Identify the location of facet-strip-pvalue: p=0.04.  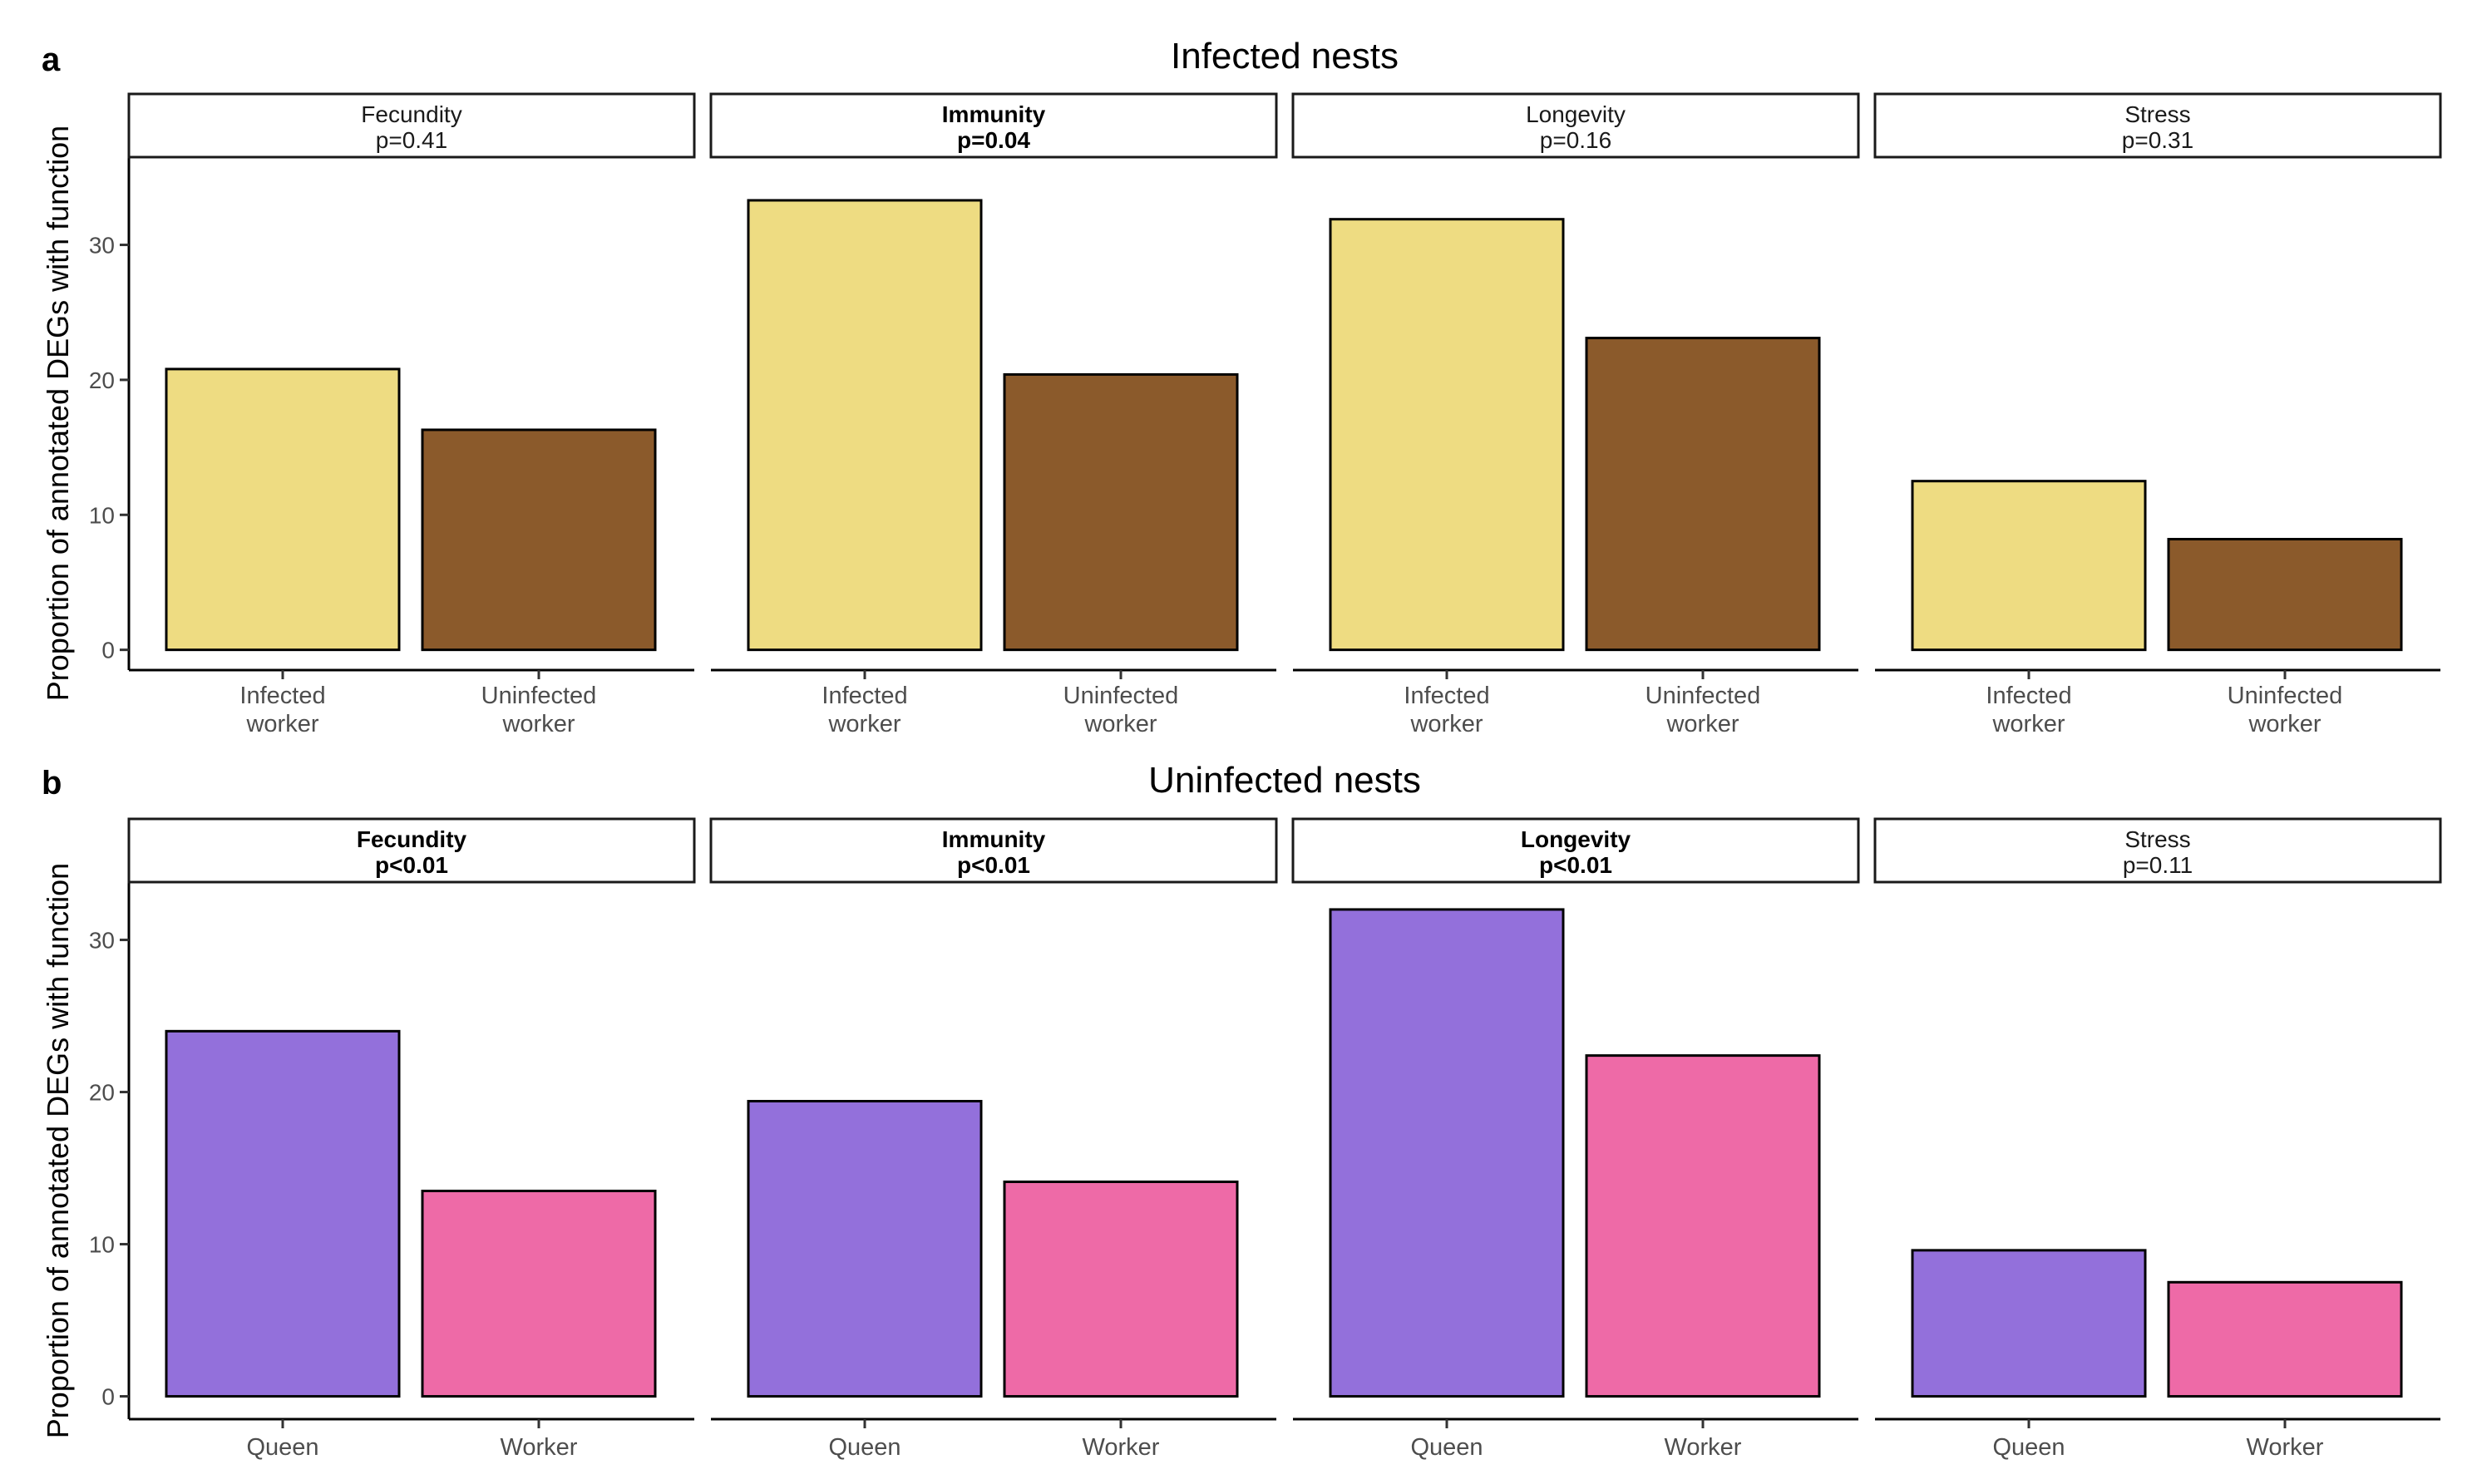
(993, 140).